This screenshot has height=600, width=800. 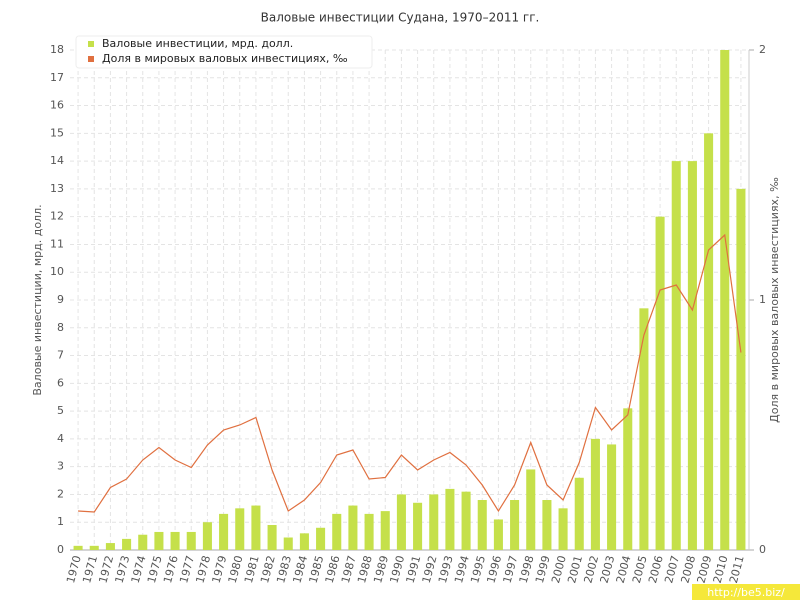 I want to click on chart-title: Валовые инвестиции Судана, 1970–2011 гг., so click(x=400, y=18).